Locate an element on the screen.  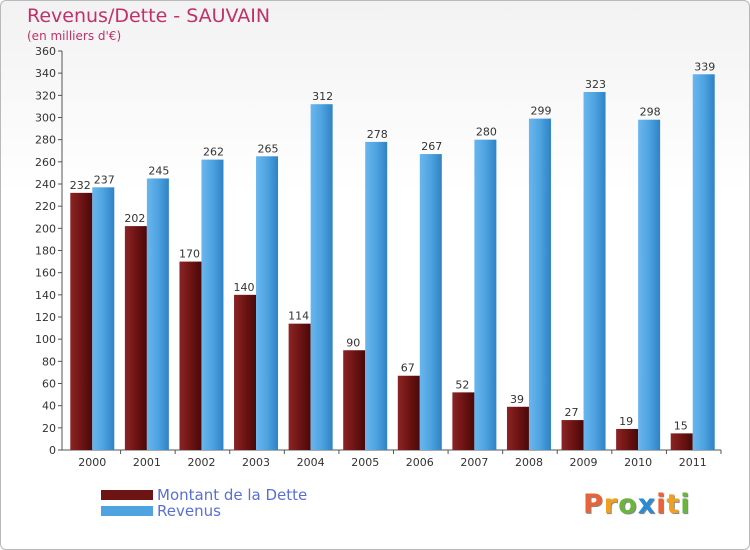
y-tick-label: 260 is located at coordinates (45, 162).